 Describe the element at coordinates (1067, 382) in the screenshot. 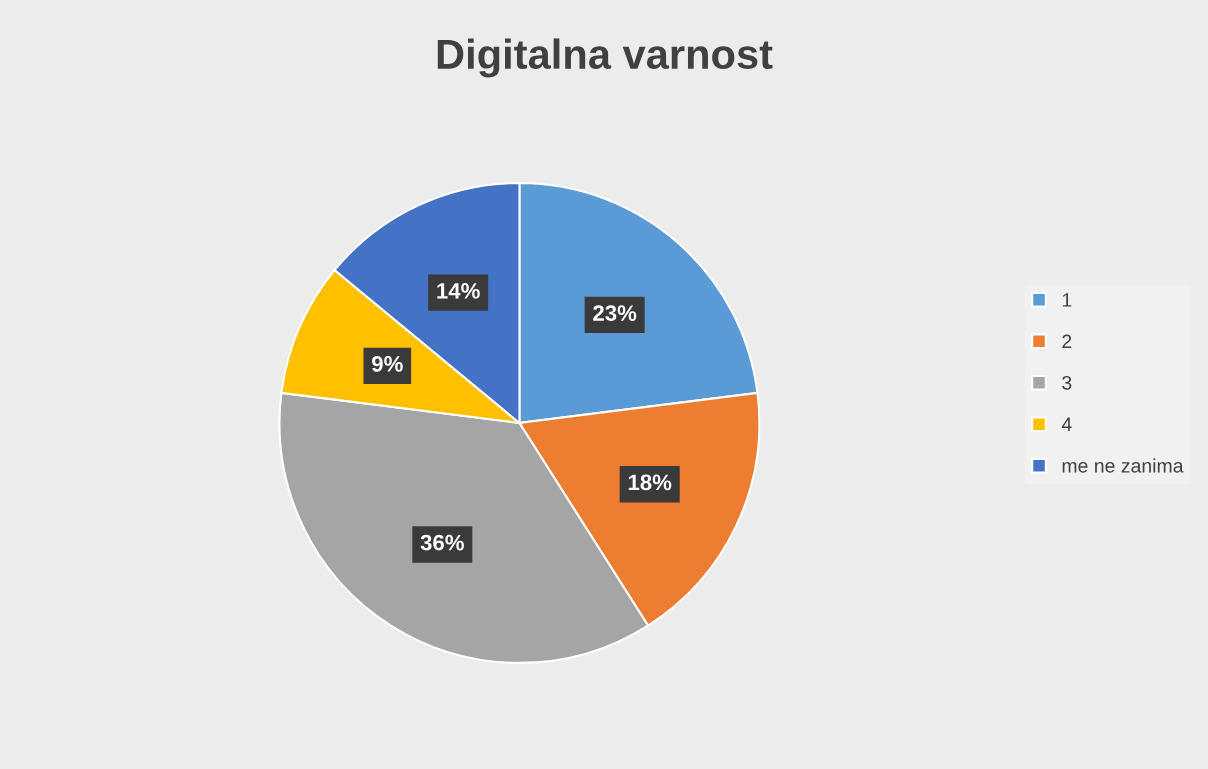

I see `legend-label: 3` at that location.